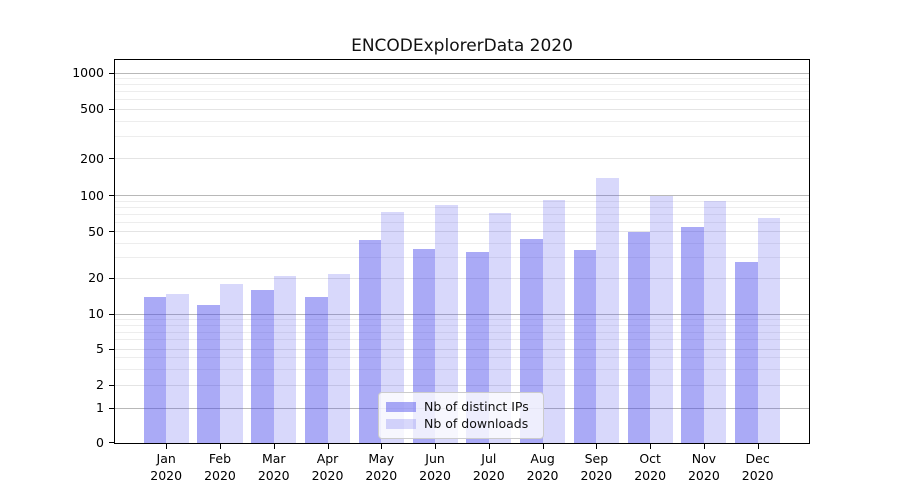 Image resolution: width=900 pixels, height=500 pixels. Describe the element at coordinates (401, 407) in the screenshot. I see `legend-swatch-distinct-ips` at that location.